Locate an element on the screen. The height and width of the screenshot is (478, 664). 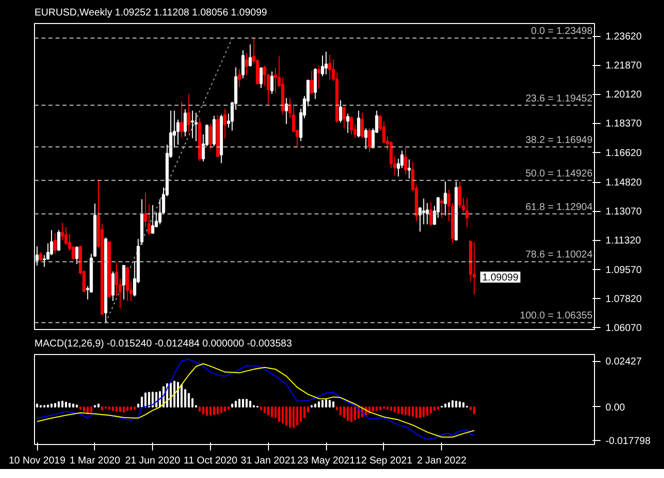
y-tick-label: 1.18370 is located at coordinates (624, 124).